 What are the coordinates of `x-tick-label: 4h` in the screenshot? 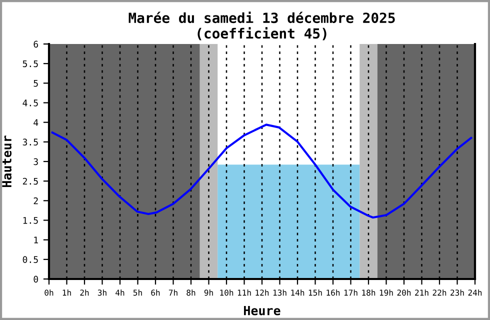 It's located at (120, 292).